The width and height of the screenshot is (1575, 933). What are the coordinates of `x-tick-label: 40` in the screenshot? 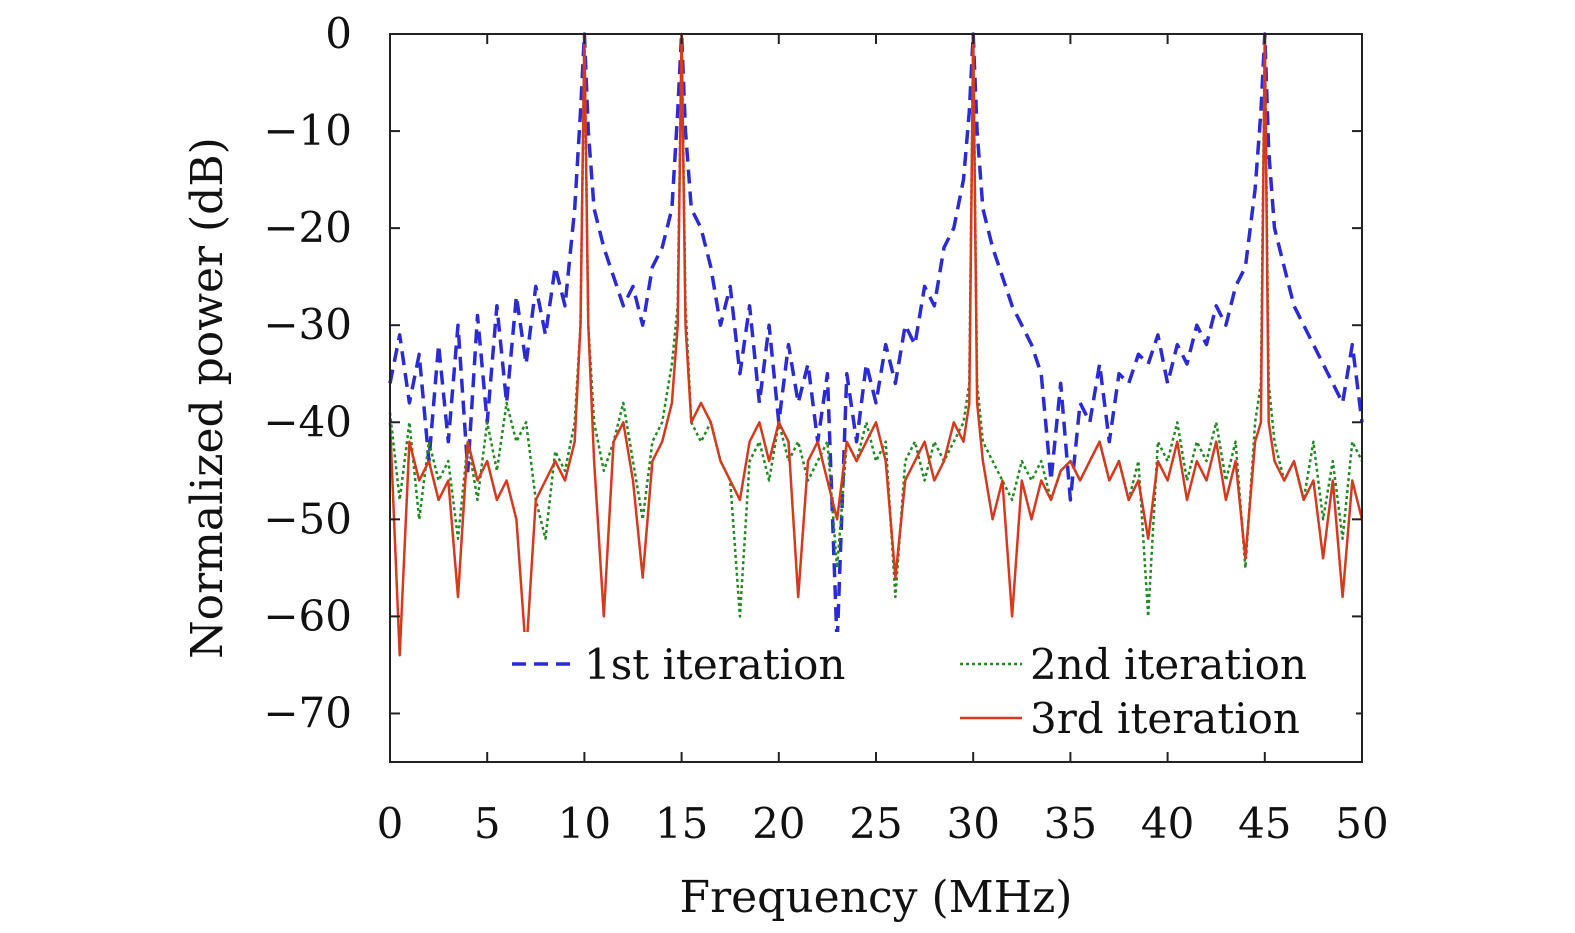 It's located at (1167, 823).